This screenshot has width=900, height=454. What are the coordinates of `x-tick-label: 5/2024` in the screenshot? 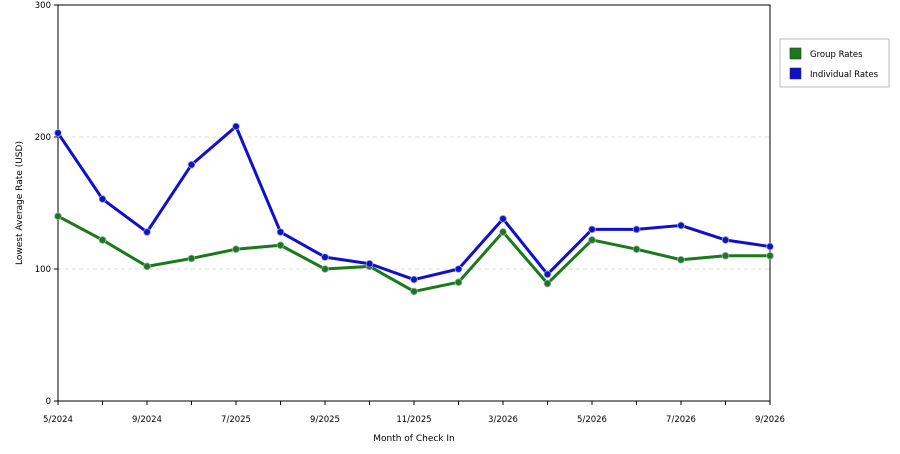 It's located at (58, 420).